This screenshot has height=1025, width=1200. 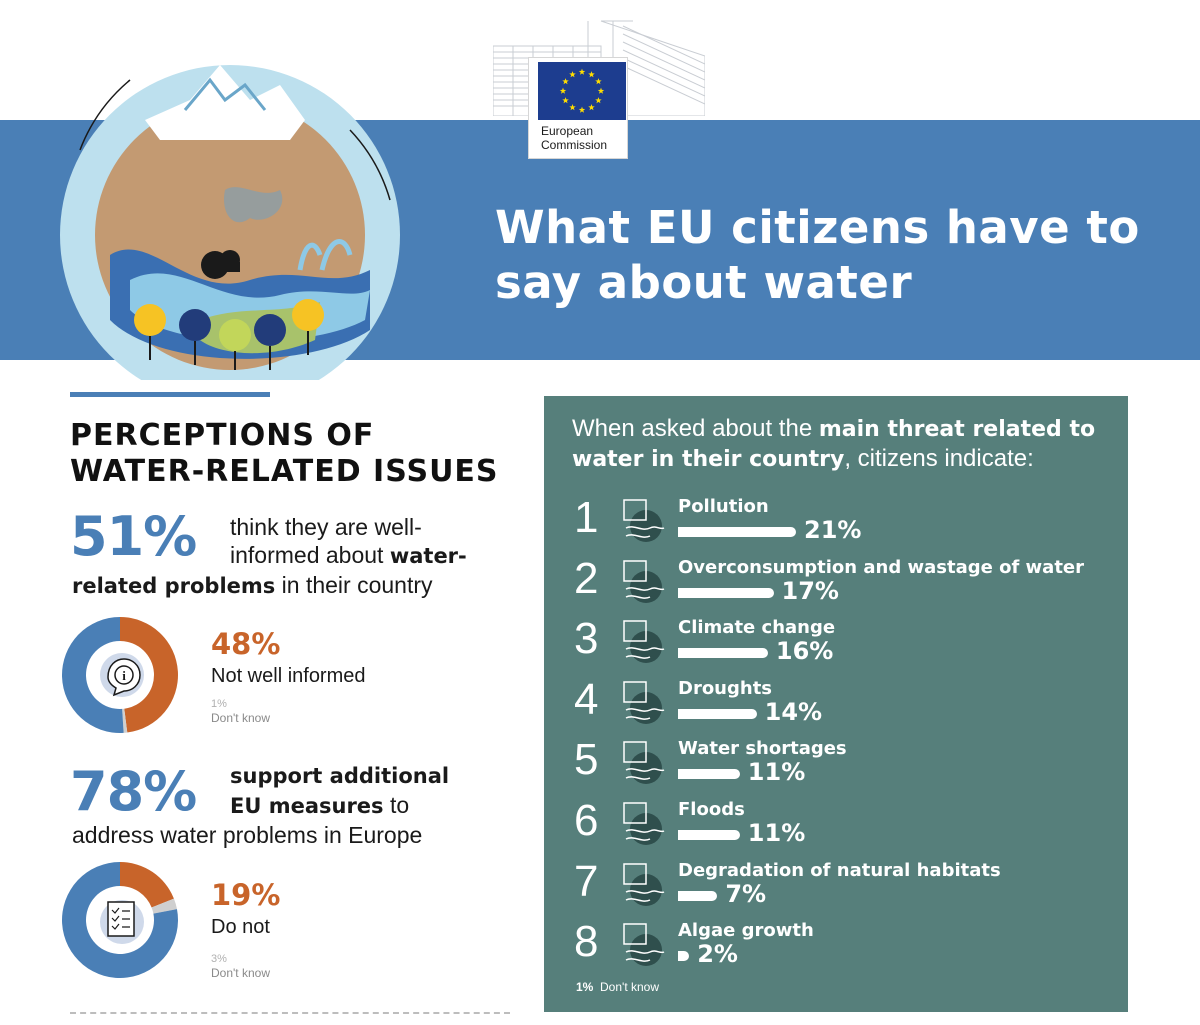 I want to click on threat-label: Droughts, so click(x=725, y=688).